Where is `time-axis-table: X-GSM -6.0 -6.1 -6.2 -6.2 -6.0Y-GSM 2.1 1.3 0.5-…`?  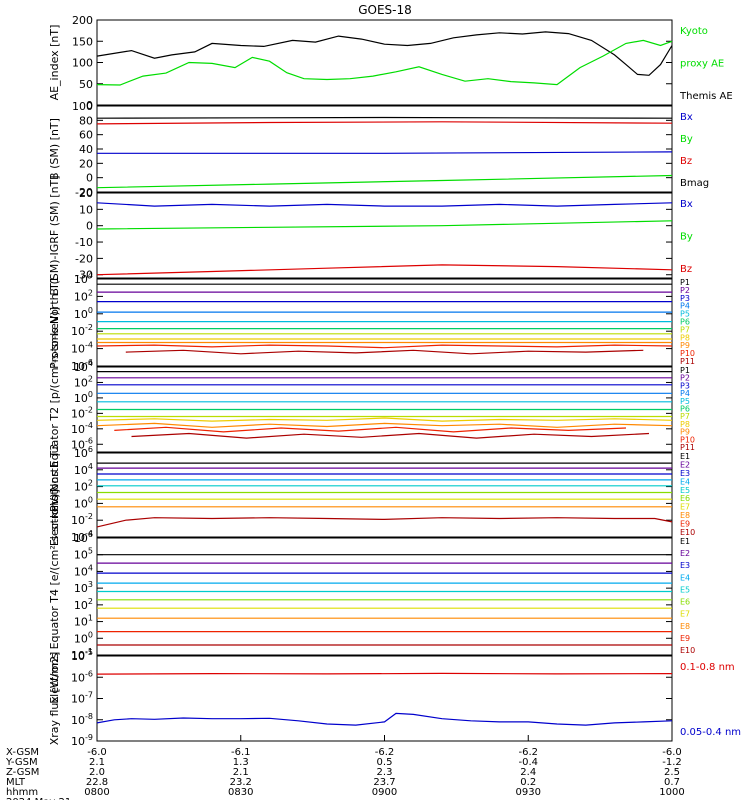 time-axis-table: X-GSM -6.0 -6.1 -6.2 -6.2 -6.0Y-GSM 2.1 1.3 0.5-… is located at coordinates (345, 767).